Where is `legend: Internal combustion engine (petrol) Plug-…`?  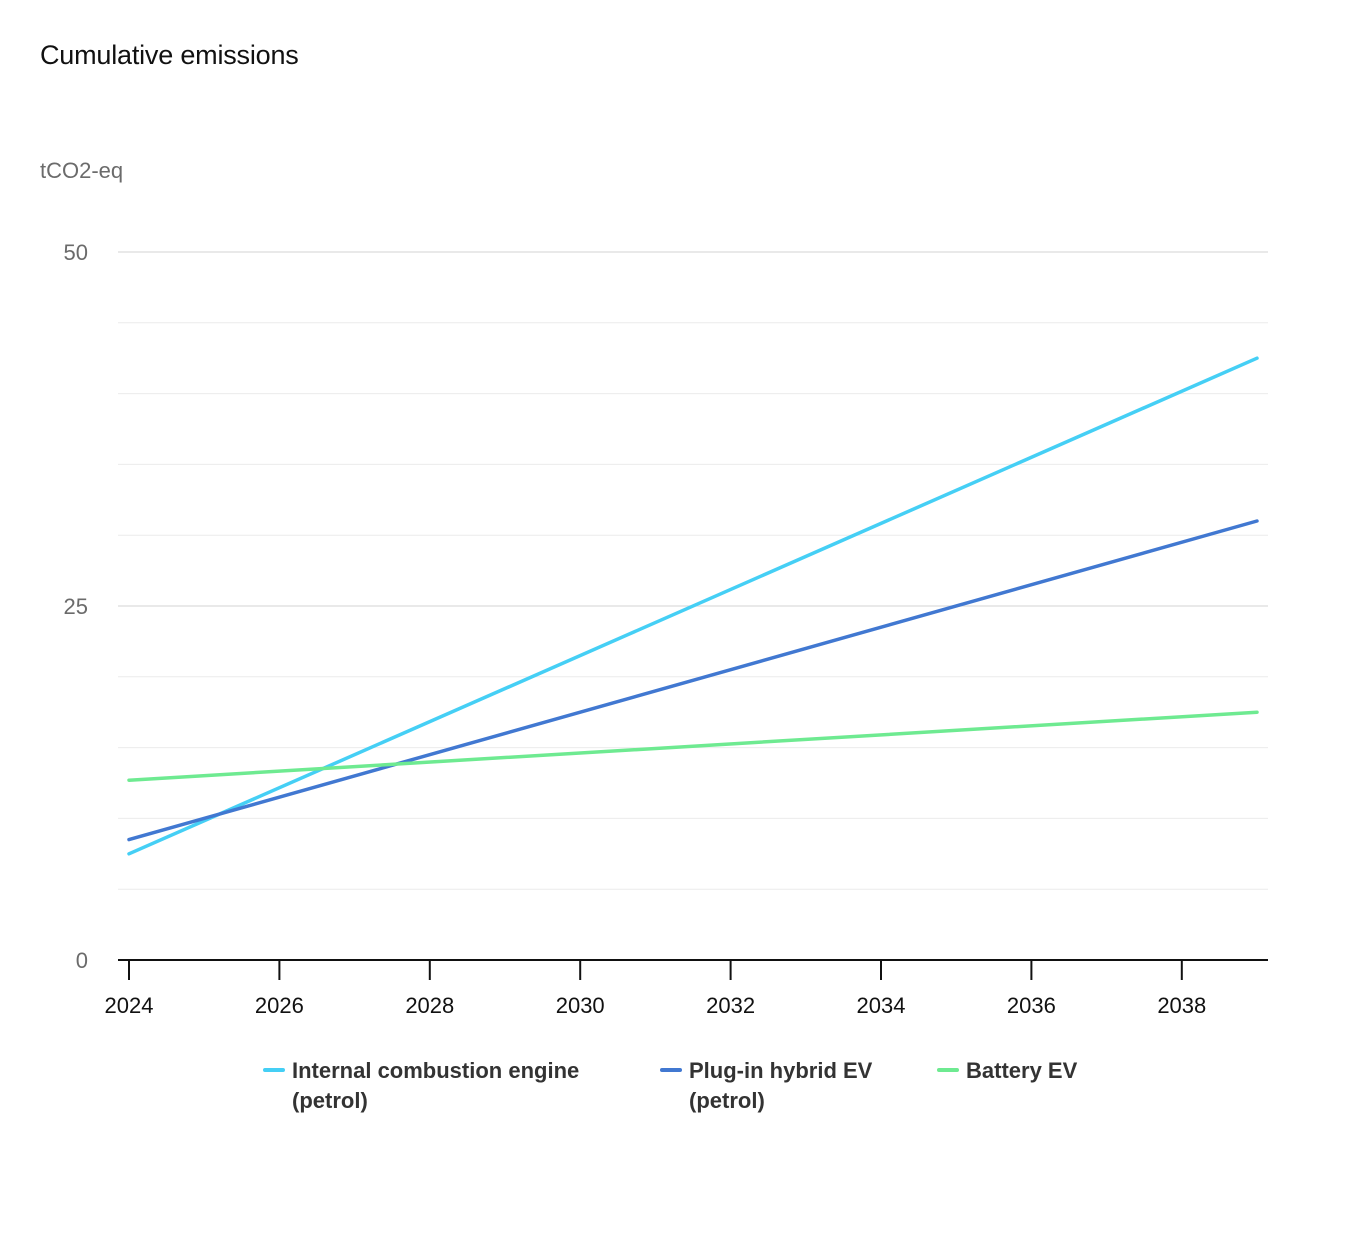 legend: Internal combustion engine (petrol) Plug-… is located at coordinates (689, 1086).